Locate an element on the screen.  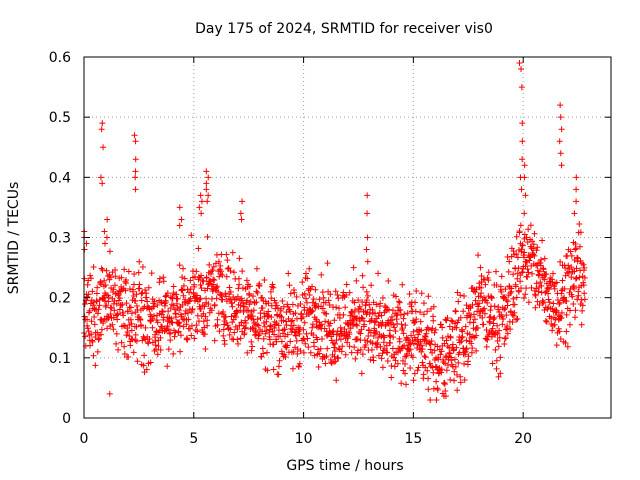
x-tick-label: 15 is located at coordinates (413, 439).